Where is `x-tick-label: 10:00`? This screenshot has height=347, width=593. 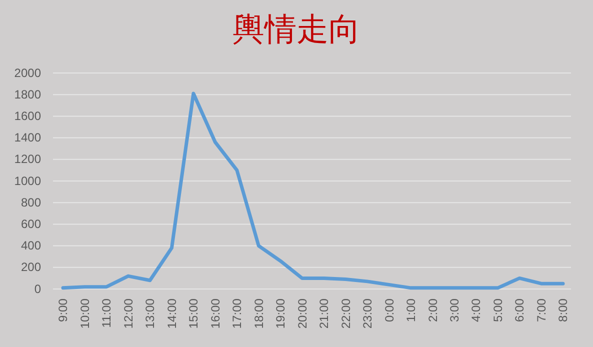
x-tick-label: 10:00 is located at coordinates (85, 313).